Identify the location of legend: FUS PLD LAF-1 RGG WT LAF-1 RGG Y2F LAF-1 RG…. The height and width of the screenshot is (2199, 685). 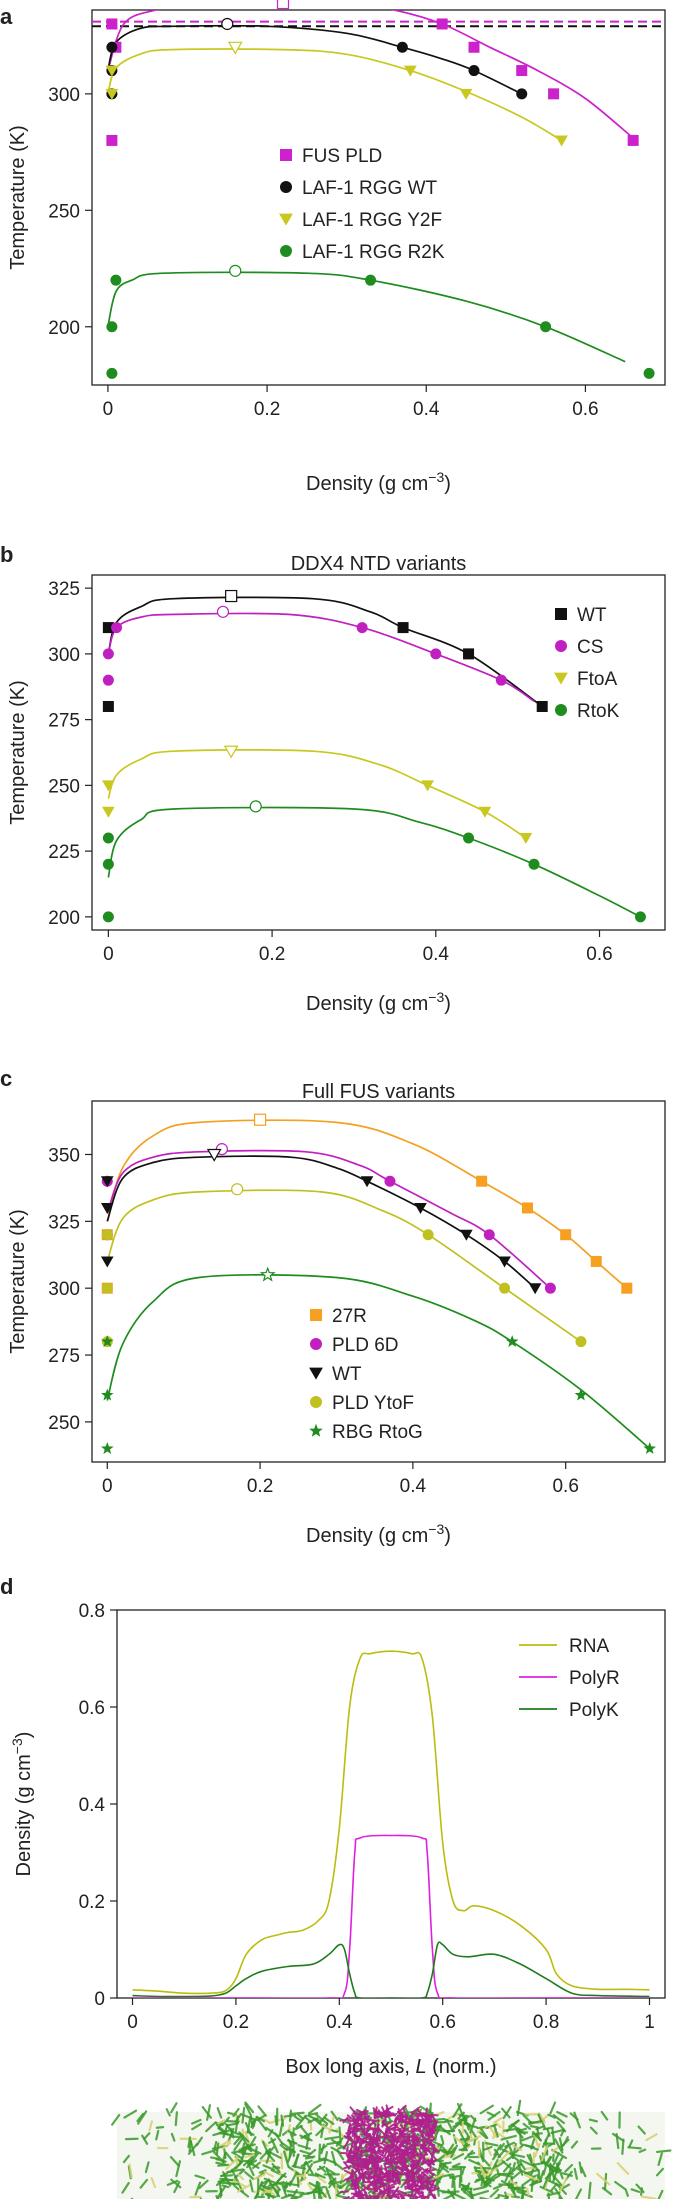
(362, 204).